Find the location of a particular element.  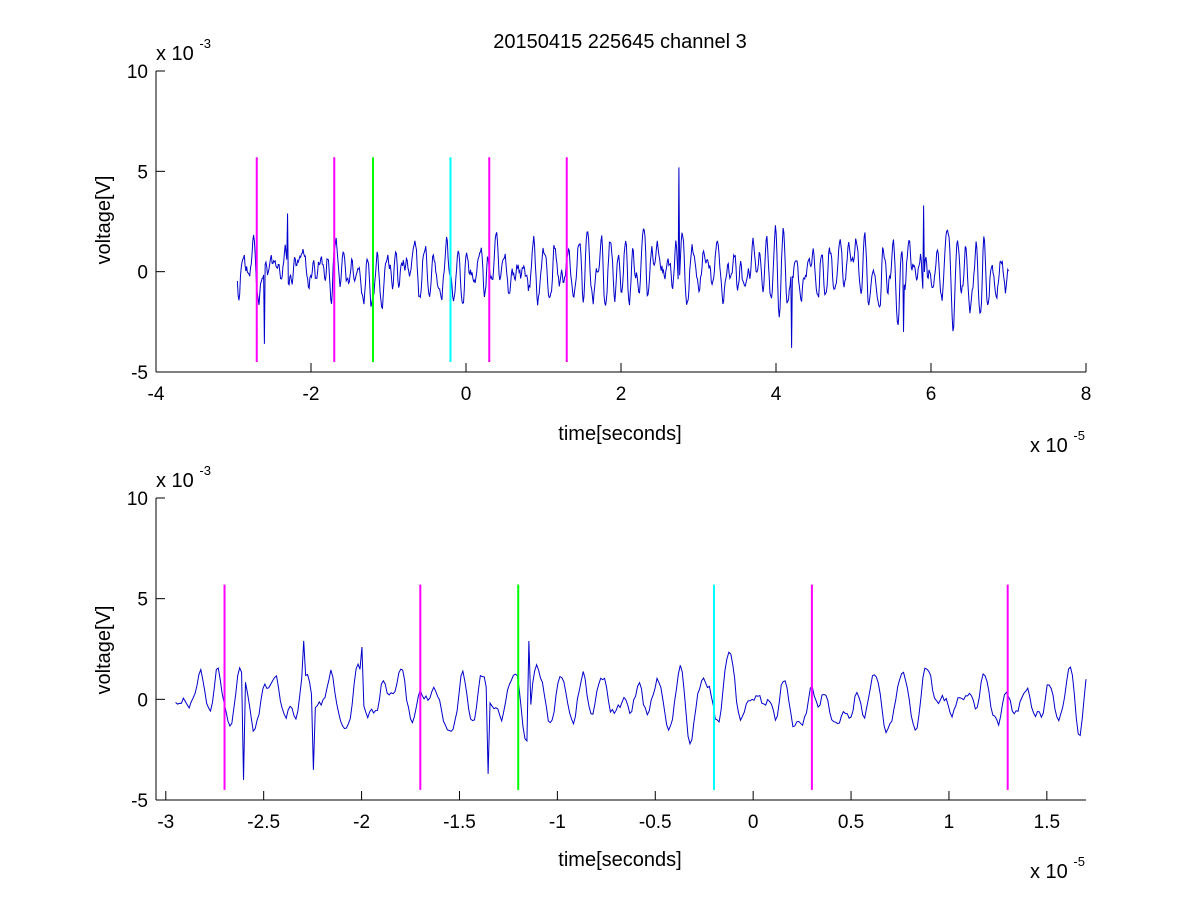

bottom-signal-line is located at coordinates (631, 710).